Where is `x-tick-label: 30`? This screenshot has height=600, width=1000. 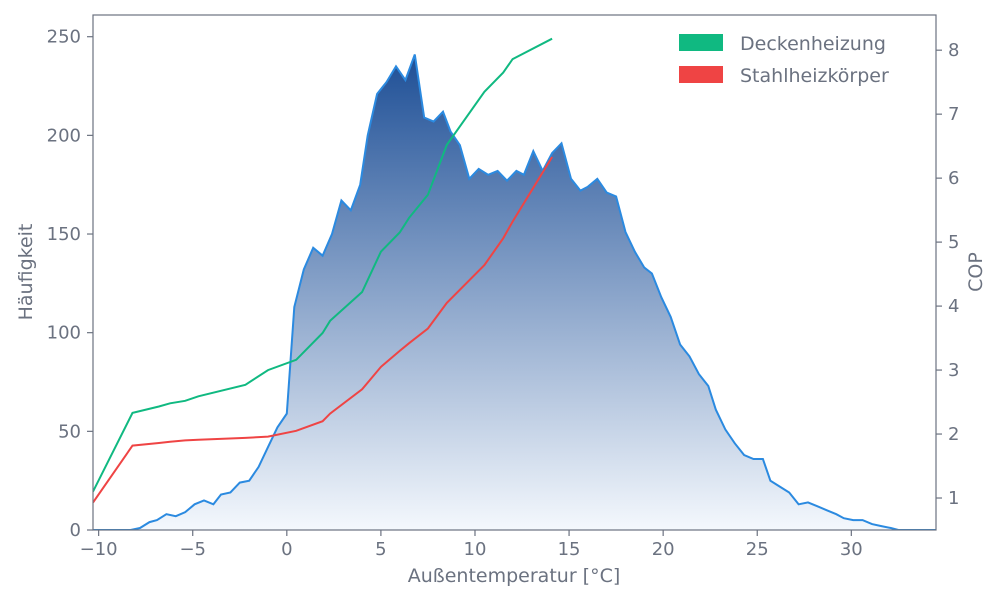 x-tick-label: 30 is located at coordinates (851, 549).